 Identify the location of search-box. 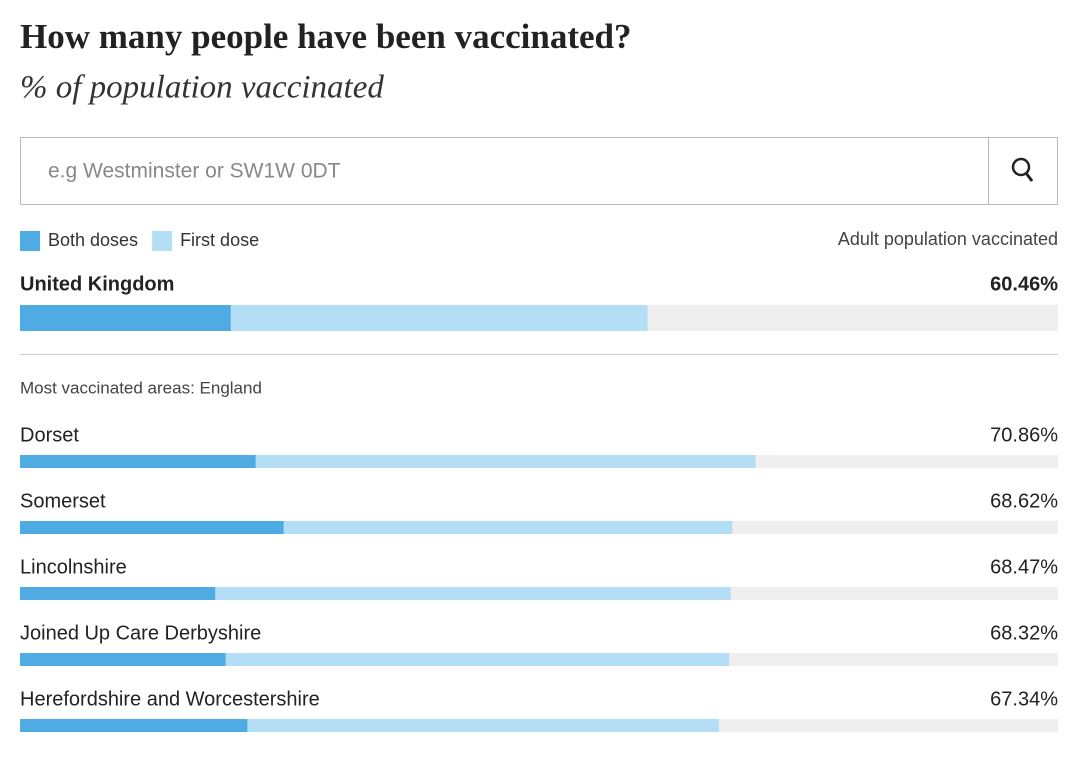
(539, 171).